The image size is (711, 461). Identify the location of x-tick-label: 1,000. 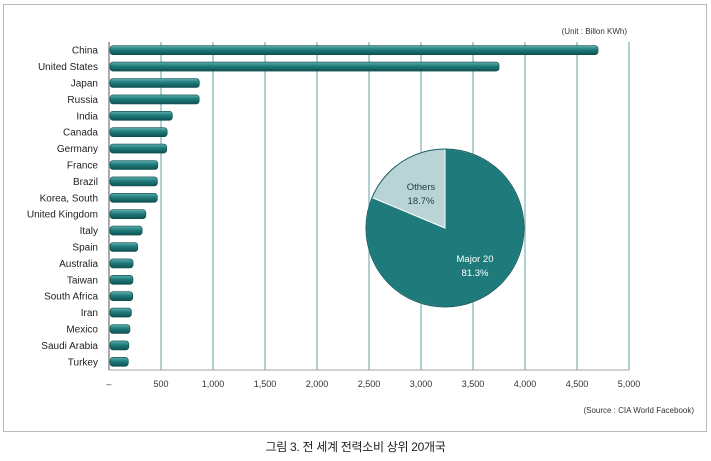
(213, 384).